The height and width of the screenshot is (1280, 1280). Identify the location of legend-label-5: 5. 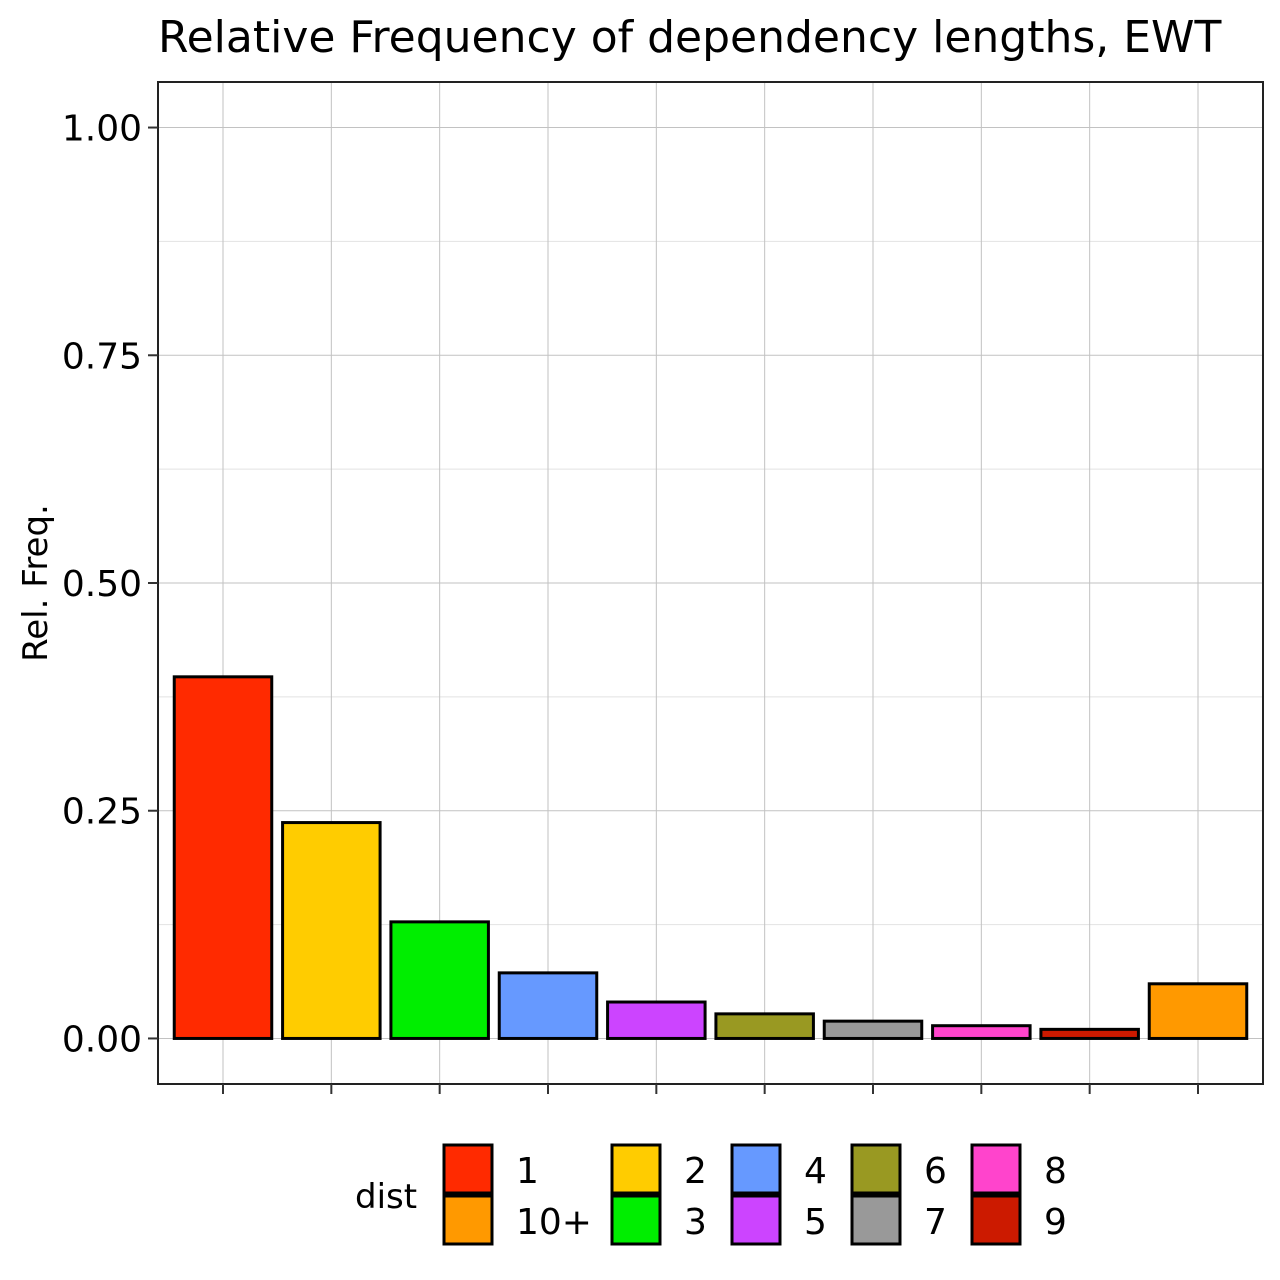
(815, 1222).